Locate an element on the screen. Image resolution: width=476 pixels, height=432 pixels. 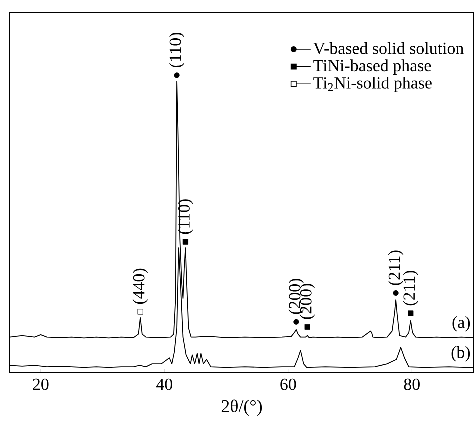
legend-label: V-based solid solution is located at coordinates (388, 48).